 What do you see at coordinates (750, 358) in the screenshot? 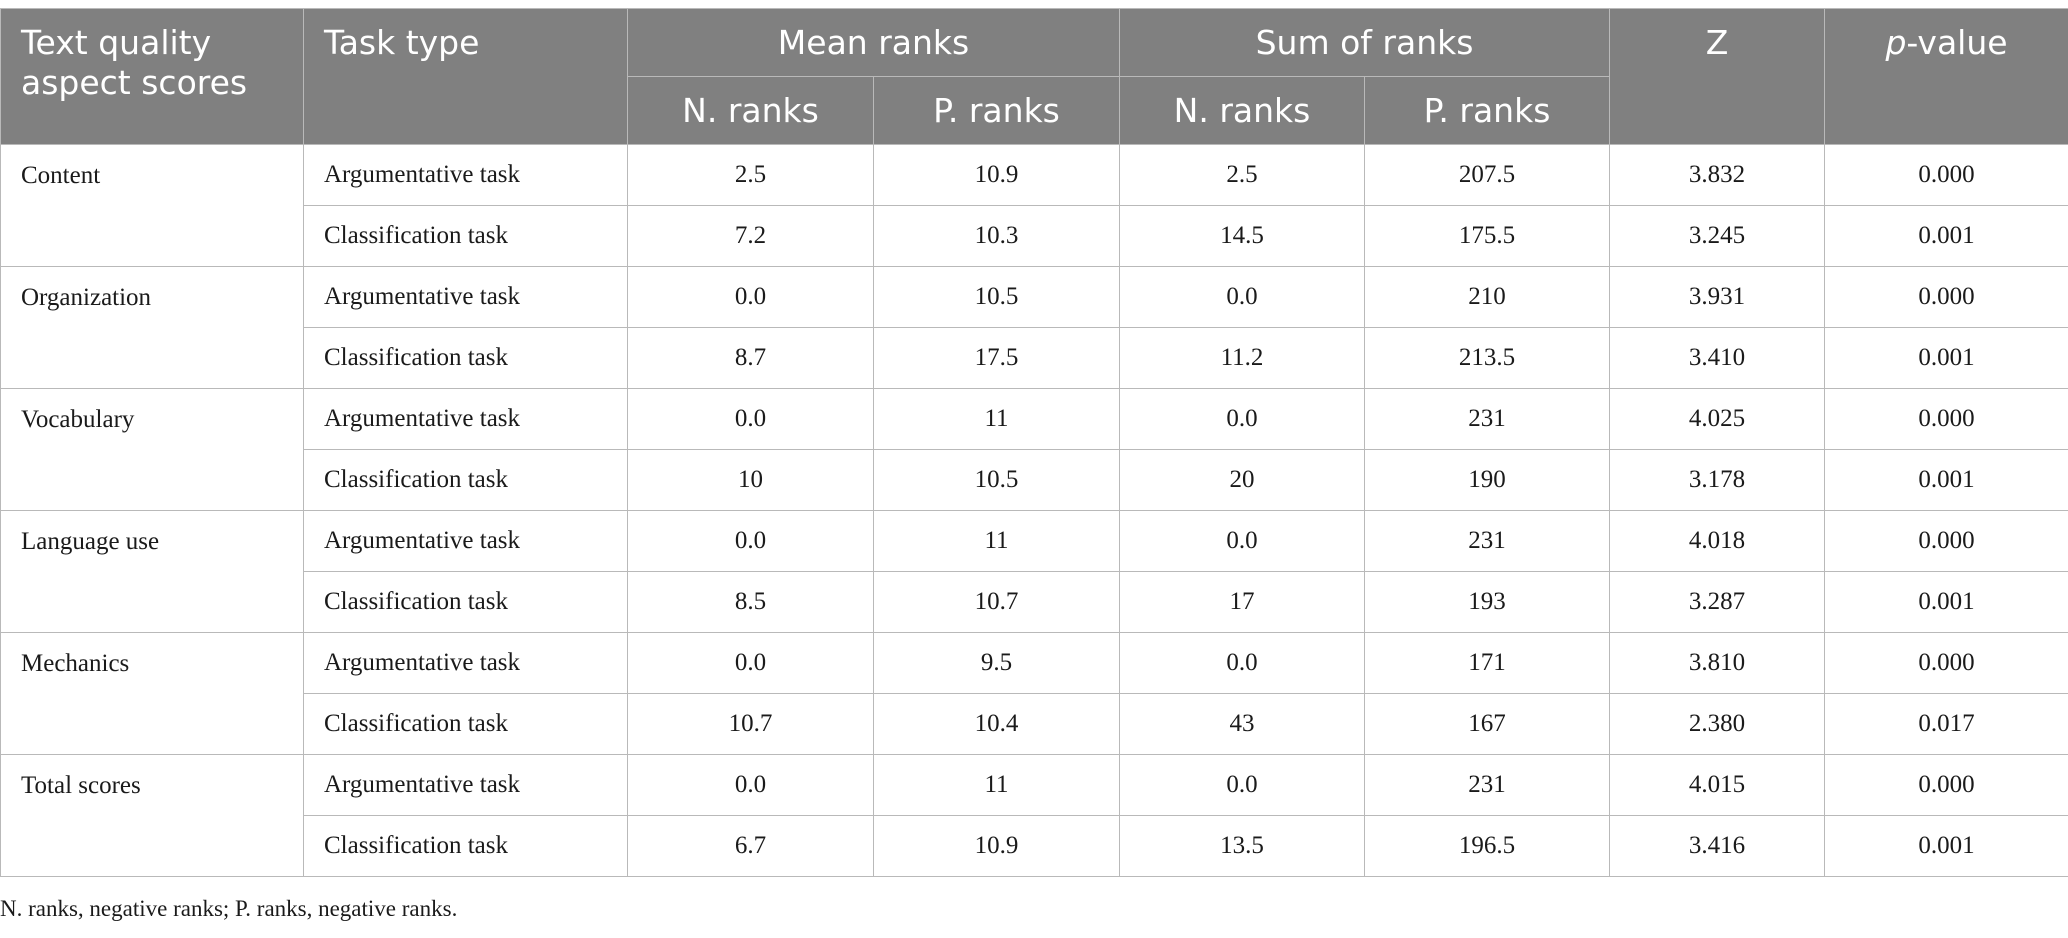
I see `cell-mean-n: 8.7` at bounding box center [750, 358].